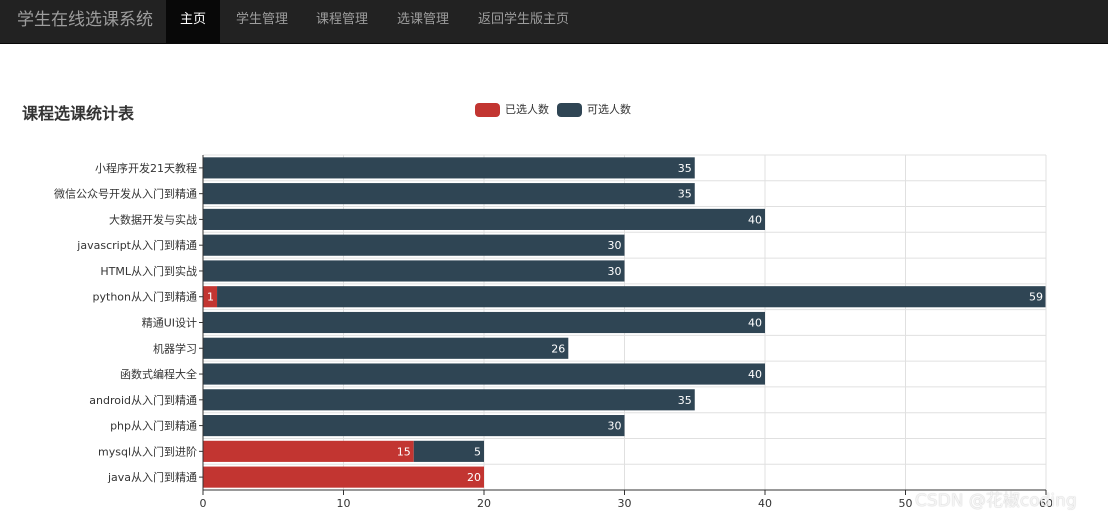  I want to click on x-tick-label: 30, so click(625, 503).